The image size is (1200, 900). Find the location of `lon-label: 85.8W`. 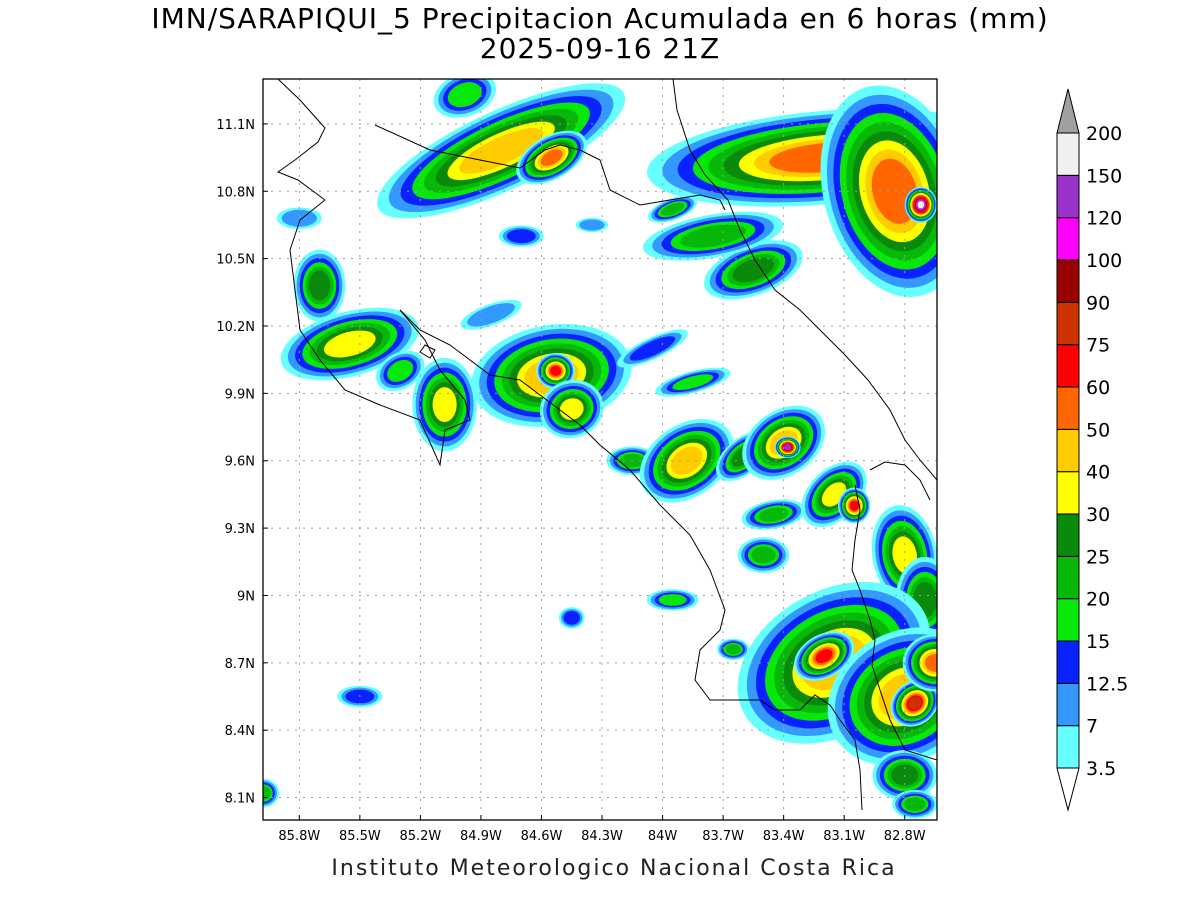

lon-label: 85.8W is located at coordinates (299, 836).